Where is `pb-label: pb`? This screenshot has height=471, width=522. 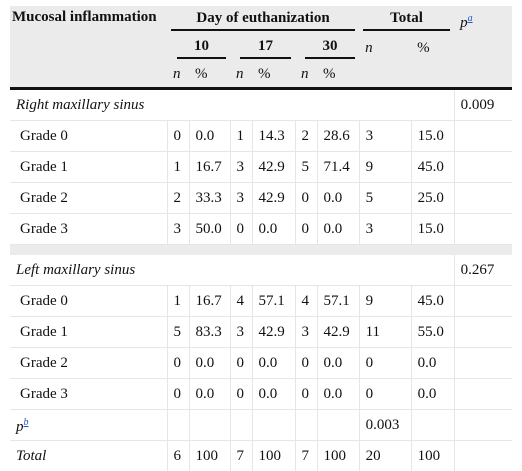 pb-label: pb is located at coordinates (89, 425).